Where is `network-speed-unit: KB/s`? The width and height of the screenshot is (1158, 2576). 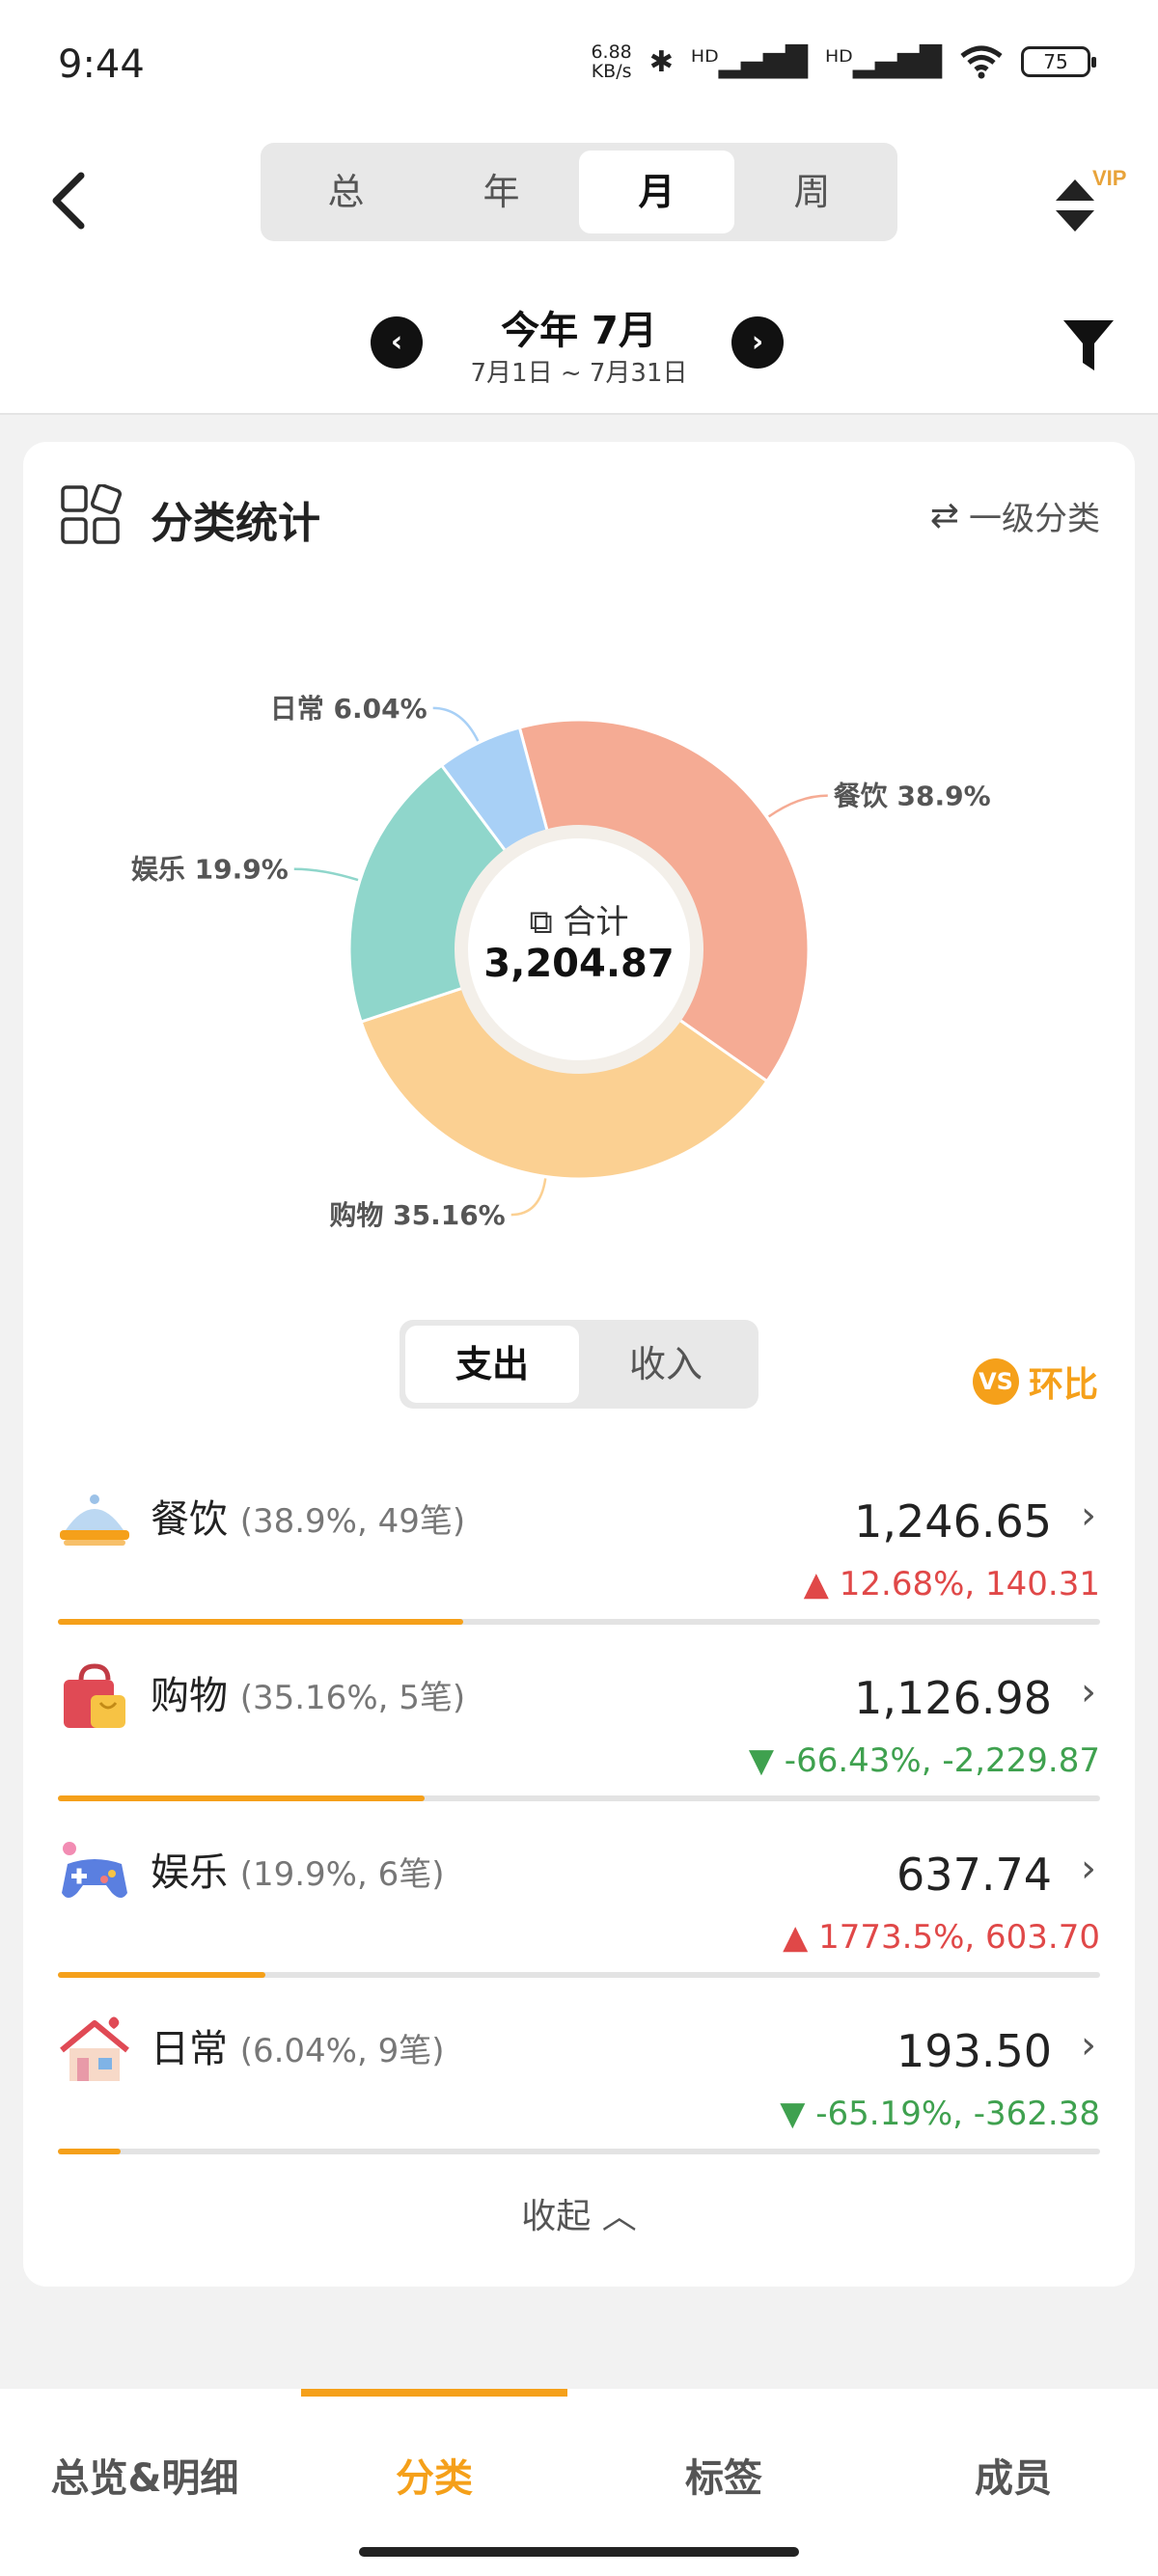
network-speed-unit: KB/s is located at coordinates (611, 71).